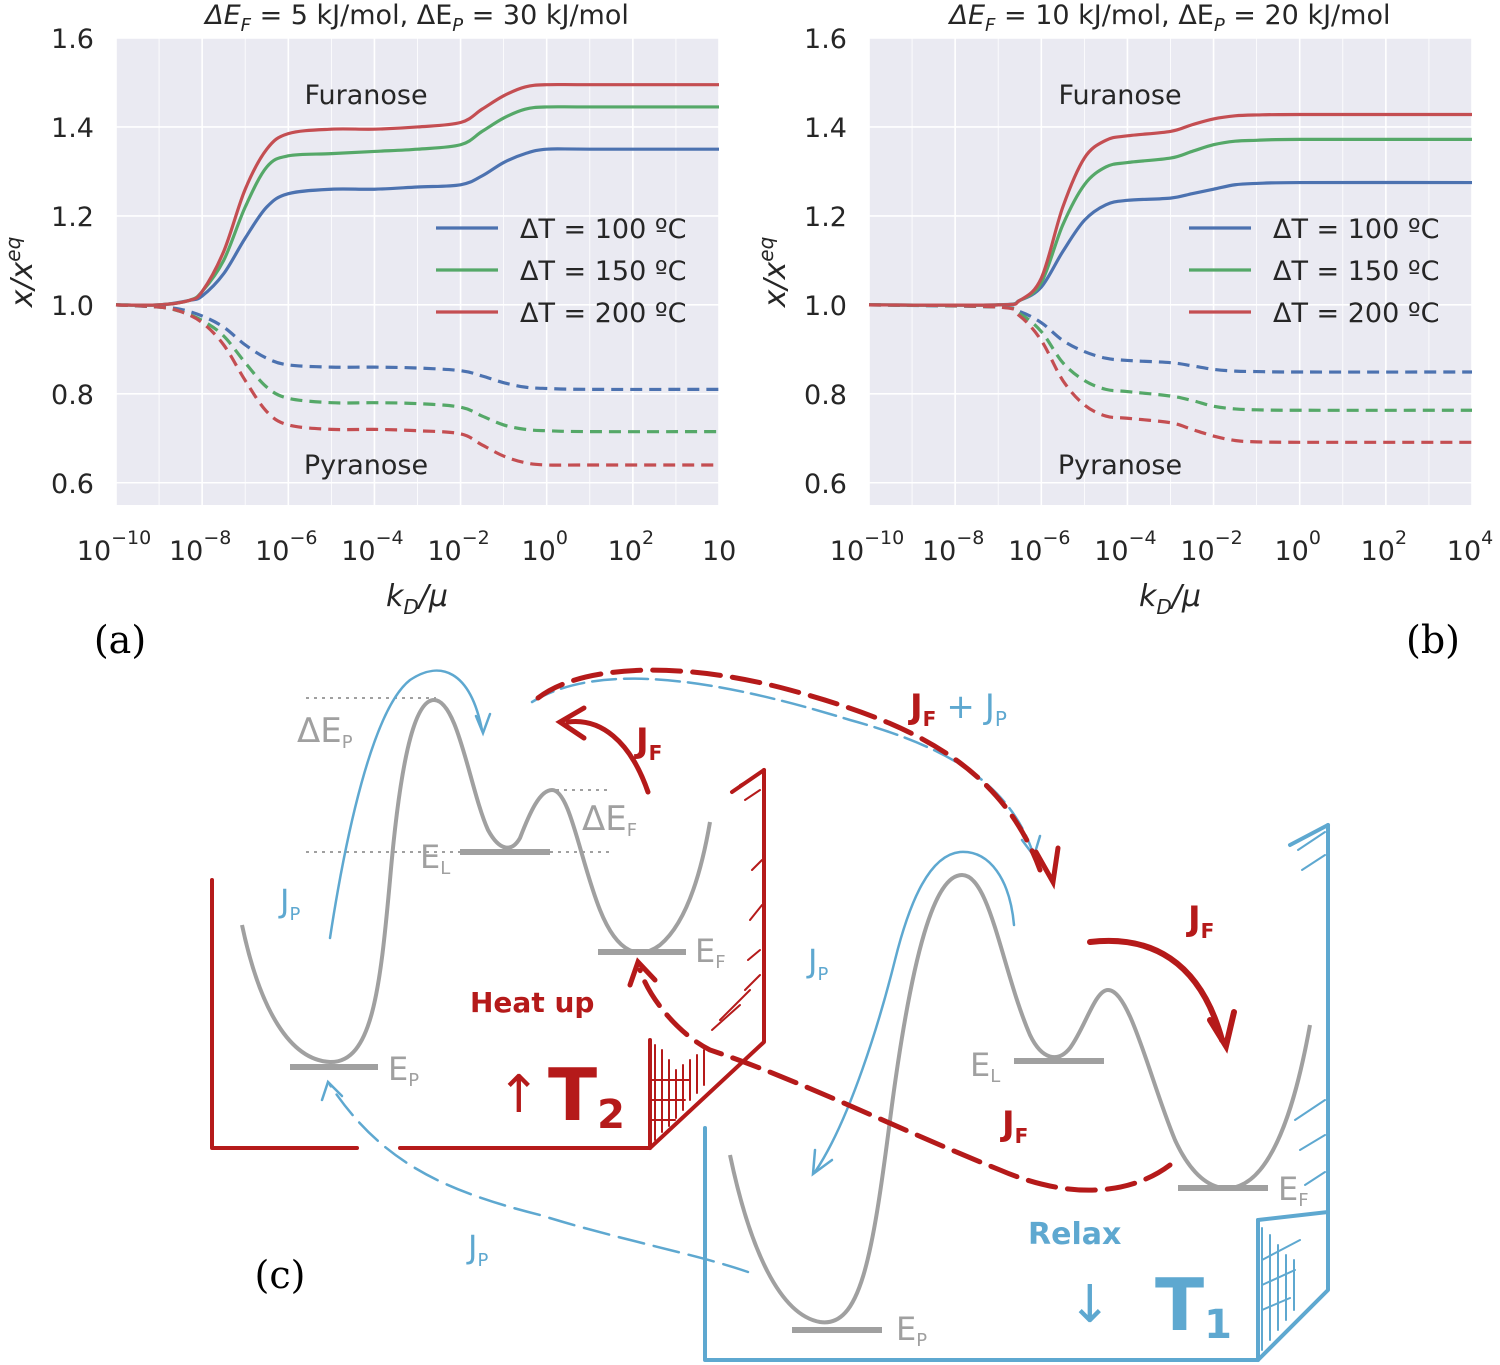 The width and height of the screenshot is (1500, 1365). Describe the element at coordinates (1200, 921) in the screenshot. I see `cold-jf-label: JF` at that location.